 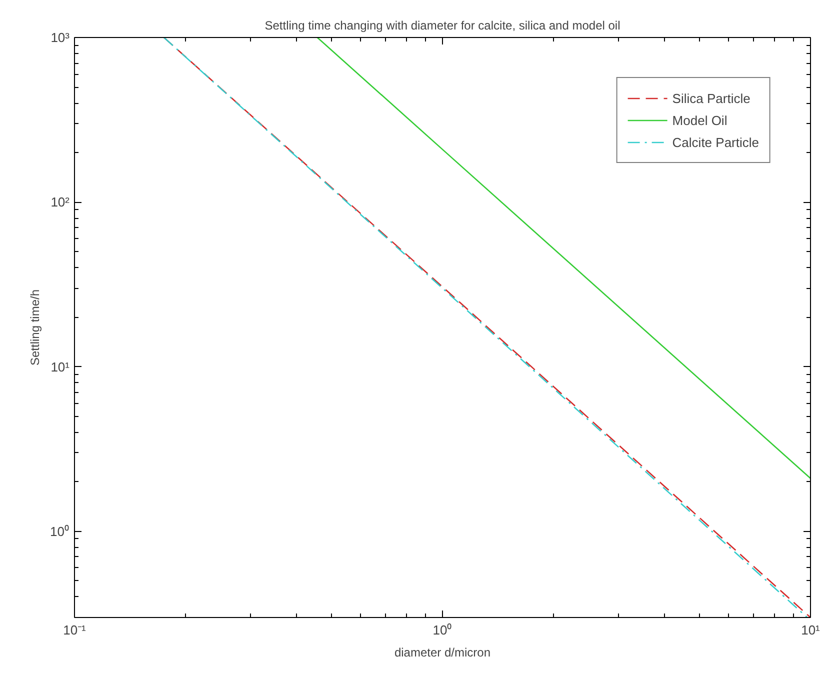 I want to click on chart-title: Settling time changing with diameter for calcite, silica and model oil, so click(x=442, y=25).